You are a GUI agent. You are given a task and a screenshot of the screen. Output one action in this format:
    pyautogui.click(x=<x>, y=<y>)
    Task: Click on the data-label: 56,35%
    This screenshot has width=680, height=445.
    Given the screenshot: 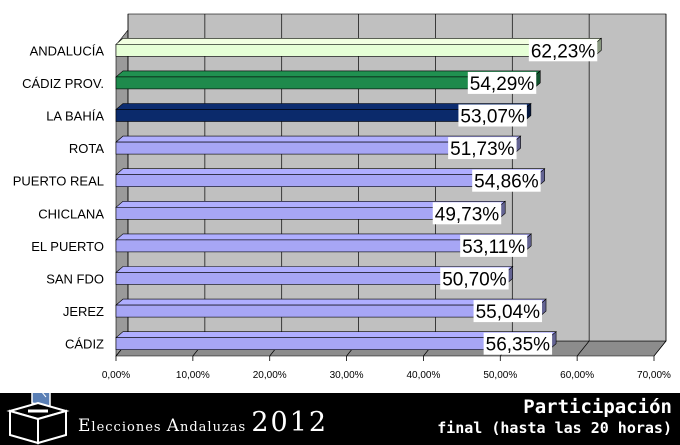 What is the action you would take?
    pyautogui.click(x=518, y=344)
    